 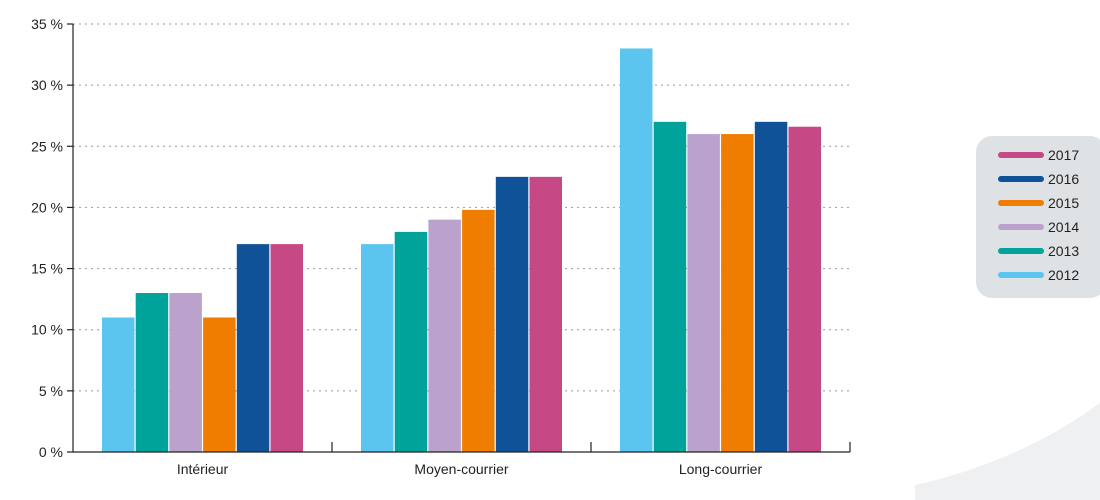 What do you see at coordinates (47, 207) in the screenshot?
I see `y-tick-label: 20 %` at bounding box center [47, 207].